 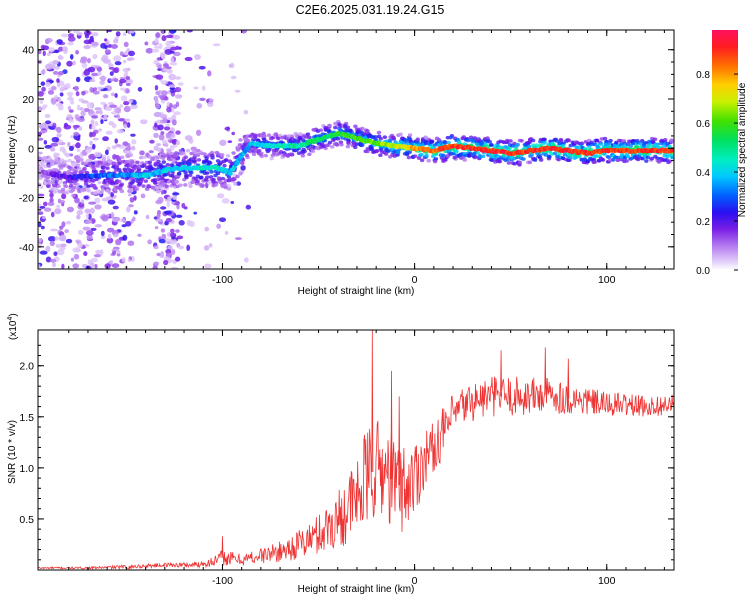 What do you see at coordinates (725, 150) in the screenshot?
I see `colorbar-gradient` at bounding box center [725, 150].